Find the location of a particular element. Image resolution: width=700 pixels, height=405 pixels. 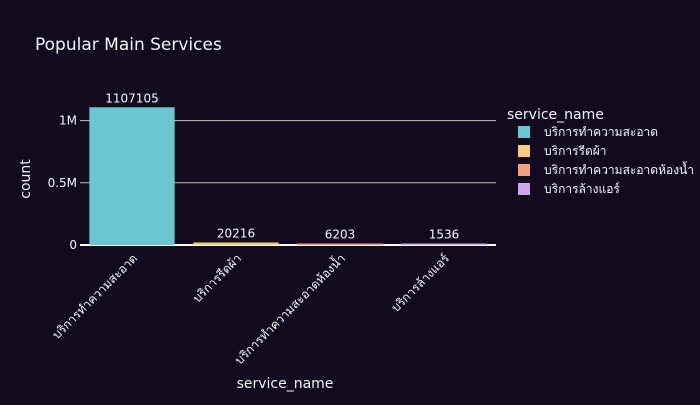

legend-label: บริการทำความสะอาดห้องน้ำ is located at coordinates (619, 169).